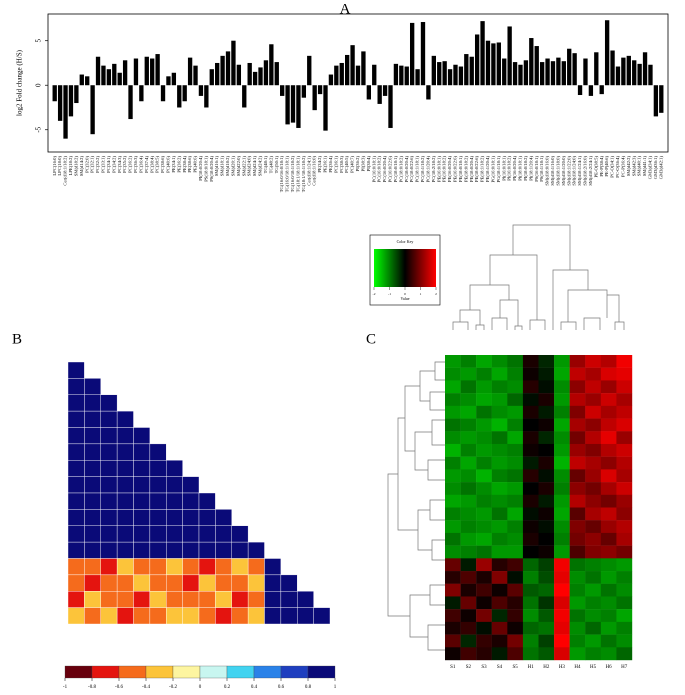  Describe the element at coordinates (487, 169) in the screenshot. I see `x-tick-label: PE(18:1/20:4)` at that location.